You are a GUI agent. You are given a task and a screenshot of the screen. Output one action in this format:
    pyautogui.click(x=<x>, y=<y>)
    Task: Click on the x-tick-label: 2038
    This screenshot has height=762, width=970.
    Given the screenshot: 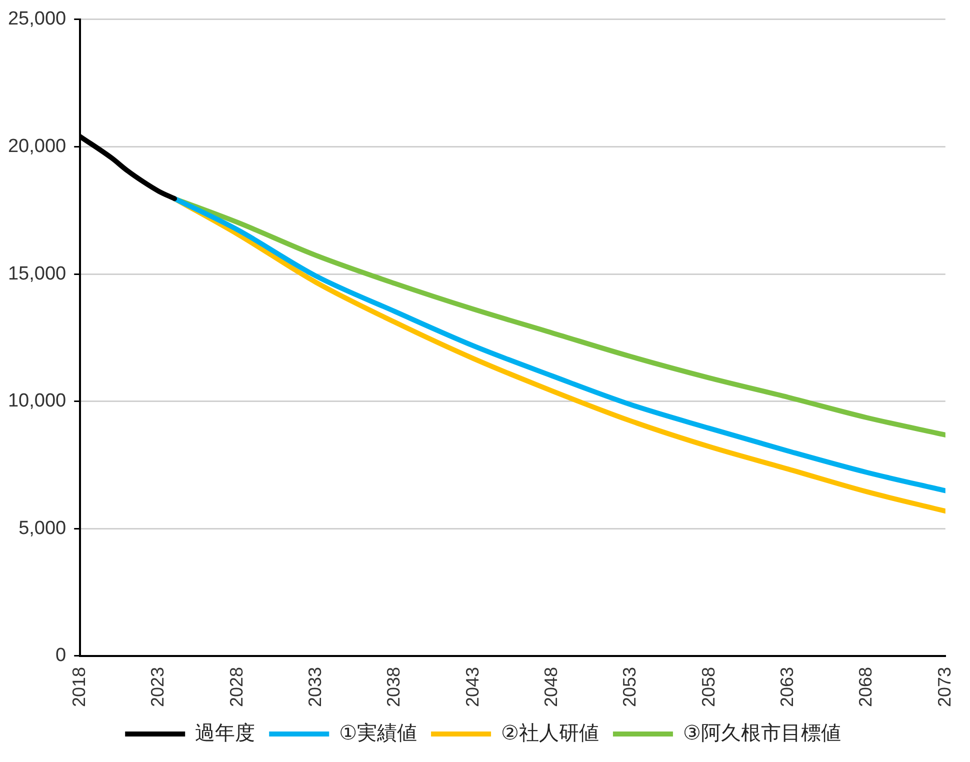 What is the action you would take?
    pyautogui.click(x=394, y=687)
    